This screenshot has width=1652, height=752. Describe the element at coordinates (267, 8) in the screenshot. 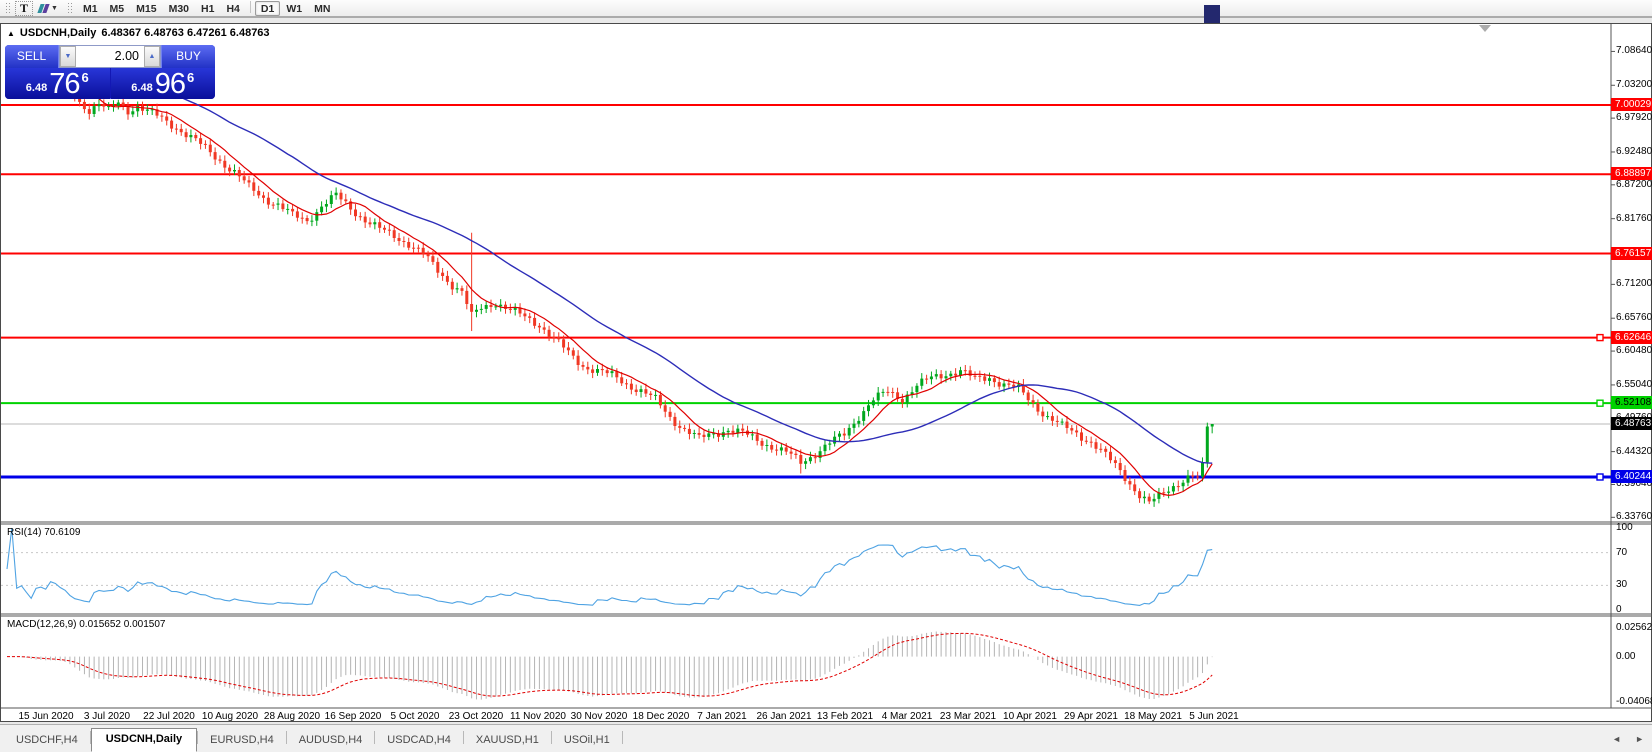

I see `timeframe-button-D1: D1` at that location.